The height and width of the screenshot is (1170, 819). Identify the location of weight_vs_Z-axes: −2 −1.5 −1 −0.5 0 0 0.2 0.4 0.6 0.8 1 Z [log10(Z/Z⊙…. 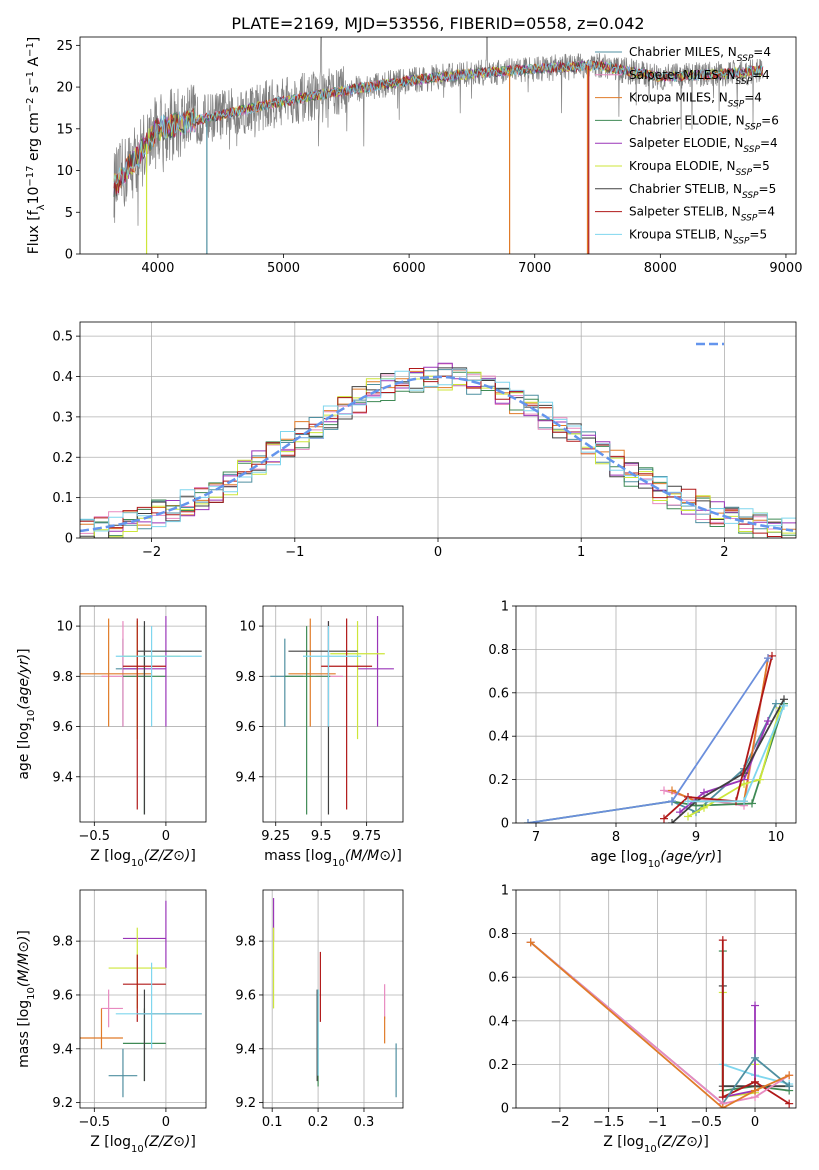
(642, 1019).